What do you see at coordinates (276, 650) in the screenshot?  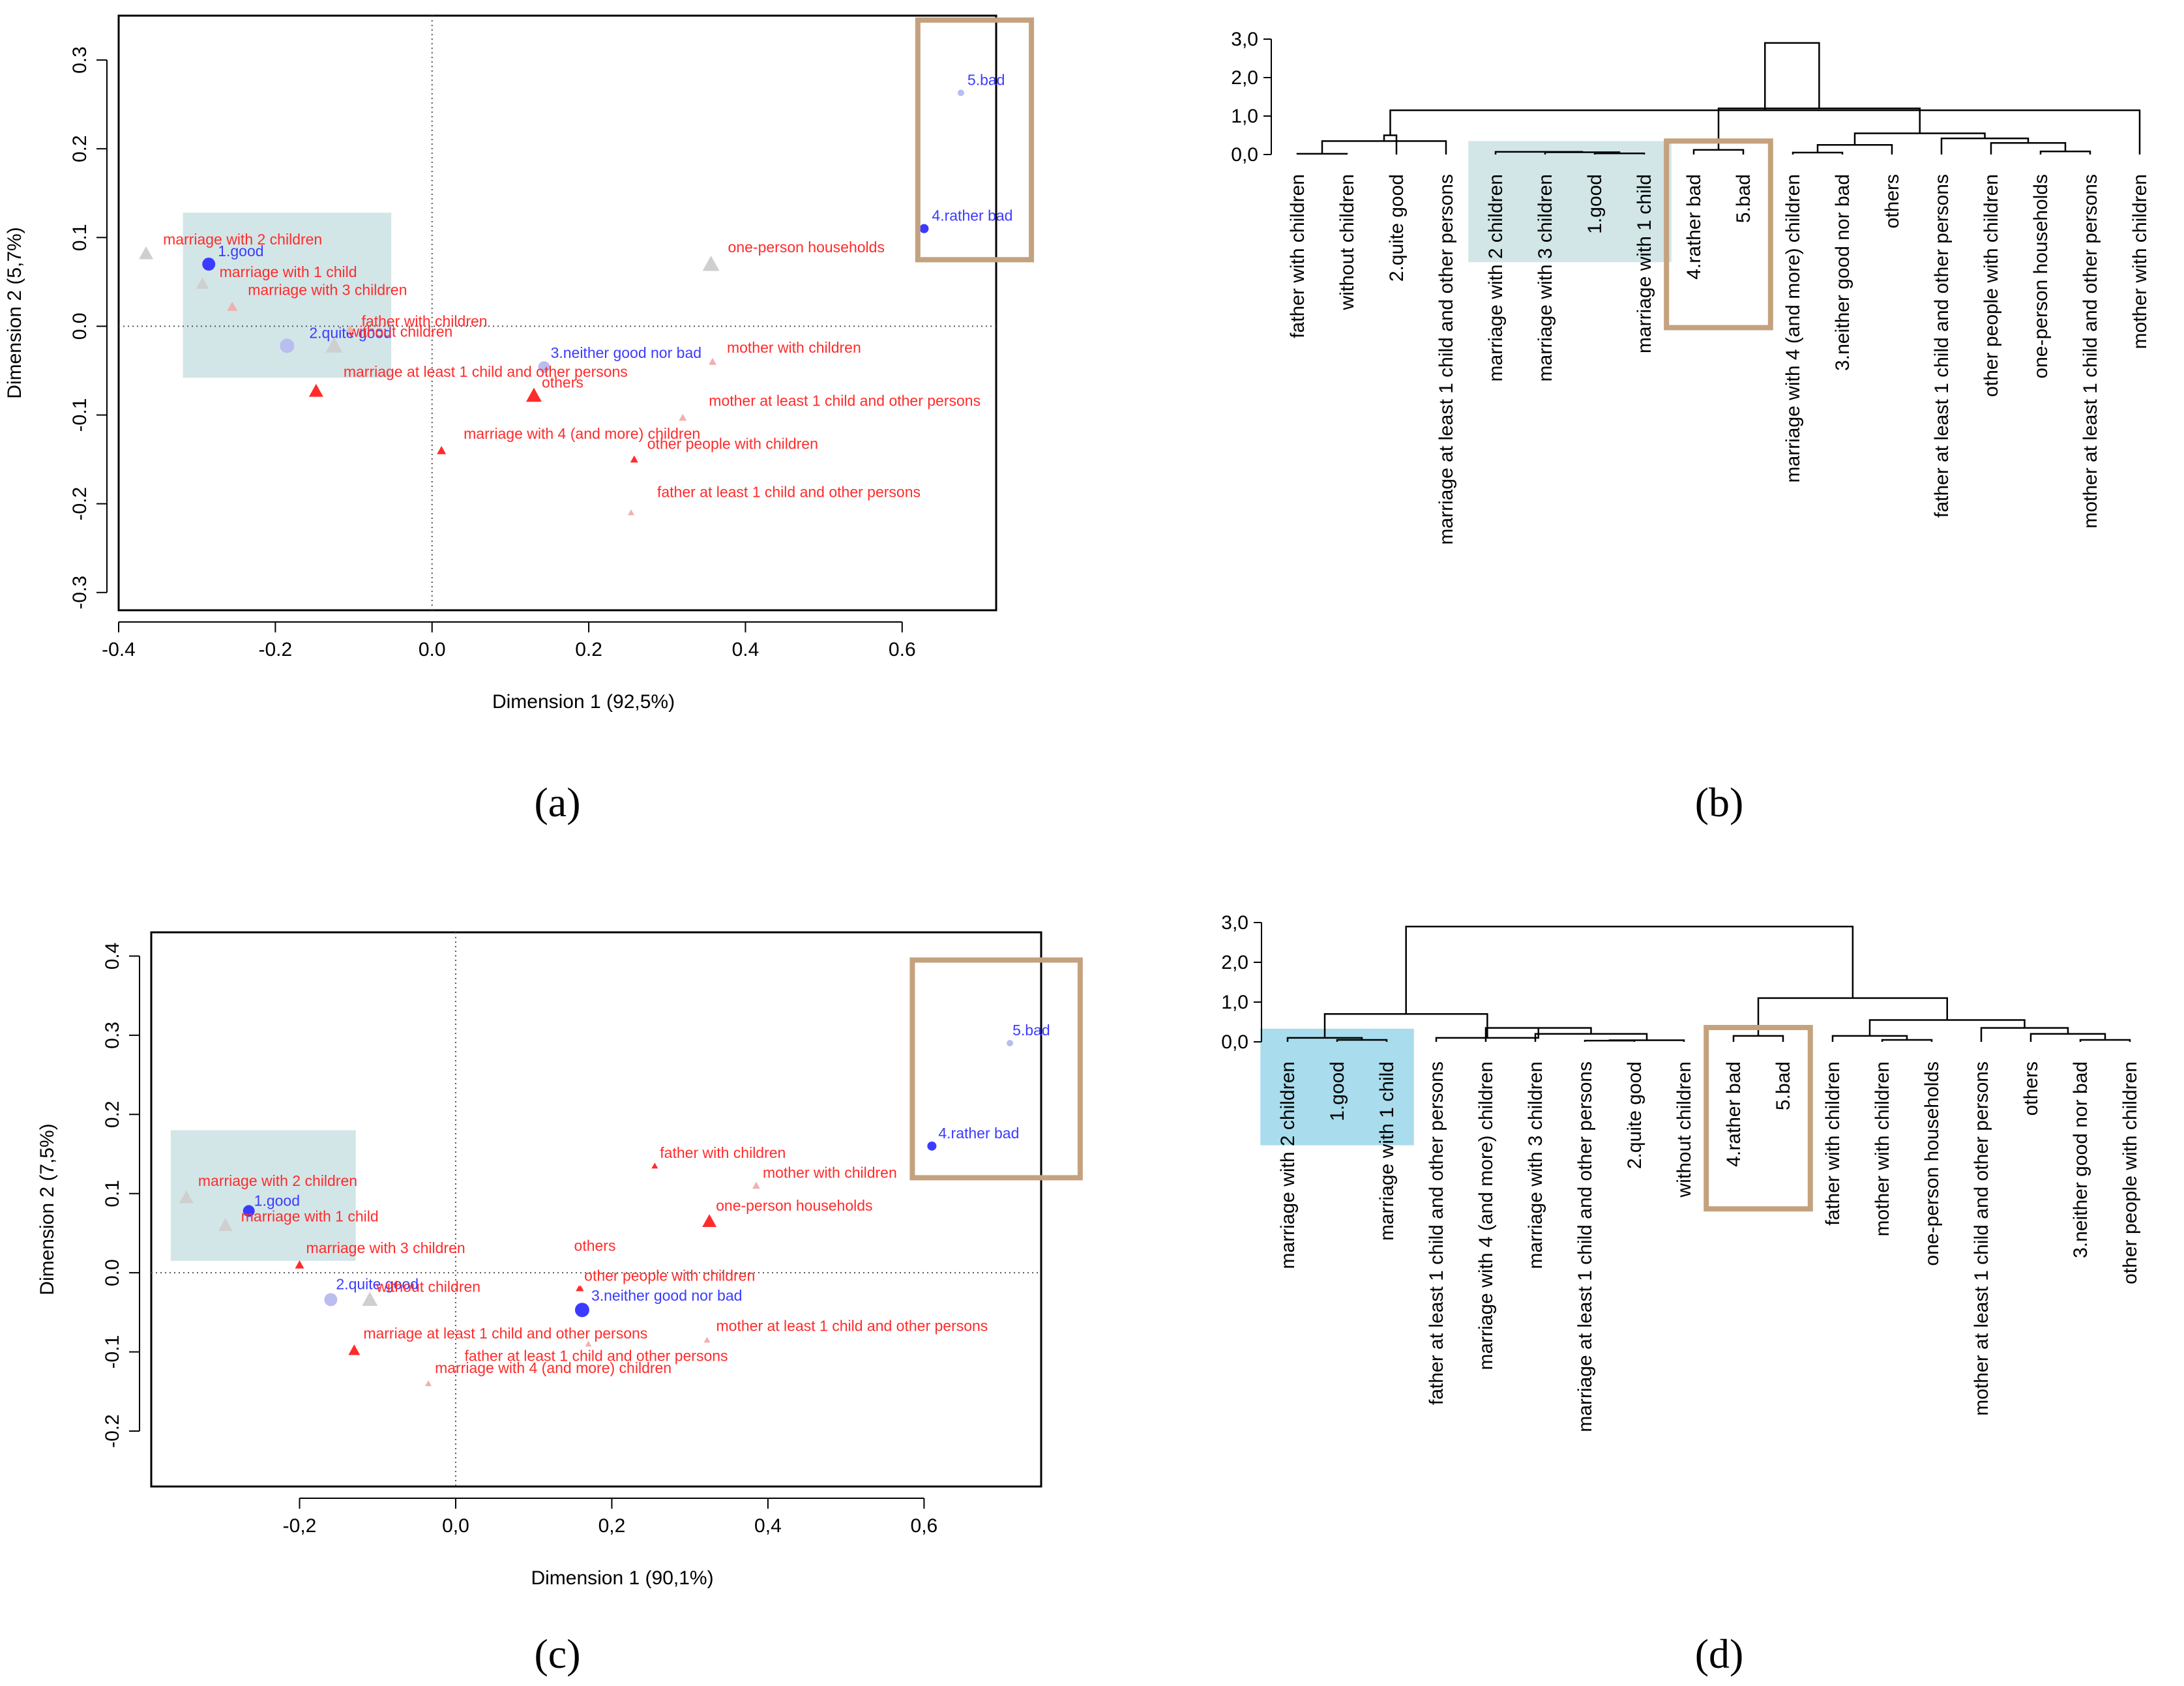 I see `panel-a-x-tick-label: -0.2` at bounding box center [276, 650].